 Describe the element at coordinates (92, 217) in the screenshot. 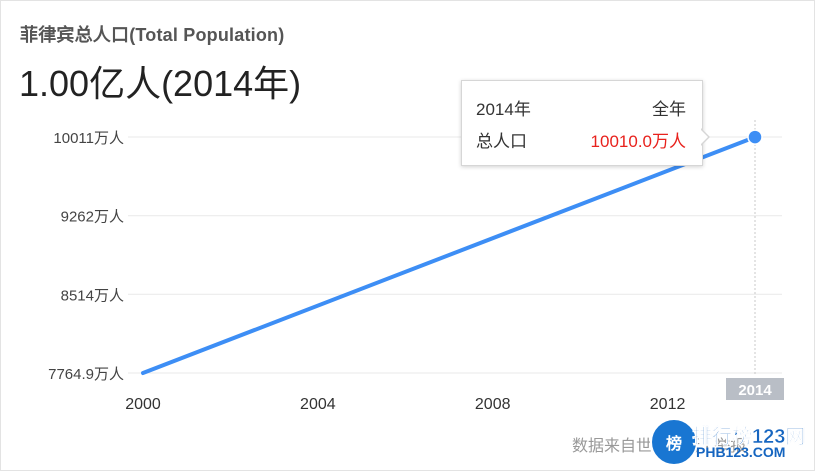

I see `y-tick-label: 9262万人` at that location.